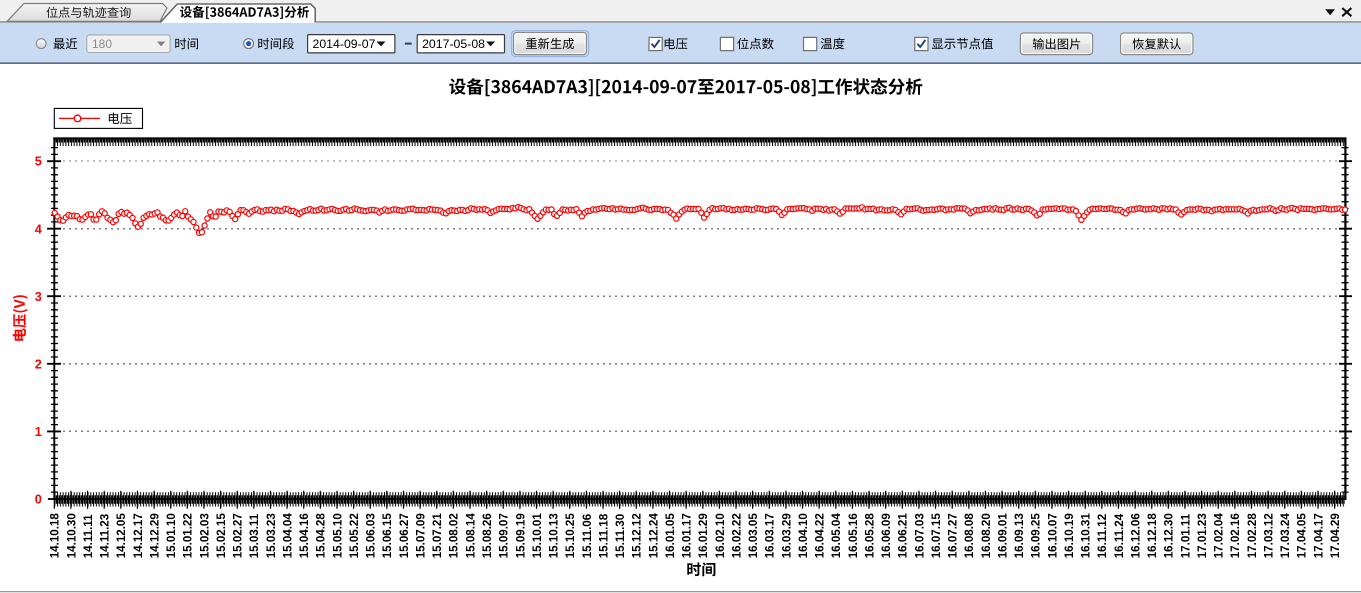 The width and height of the screenshot is (1361, 593). I want to click on svg-text: 14.12.05, so click(121, 536).